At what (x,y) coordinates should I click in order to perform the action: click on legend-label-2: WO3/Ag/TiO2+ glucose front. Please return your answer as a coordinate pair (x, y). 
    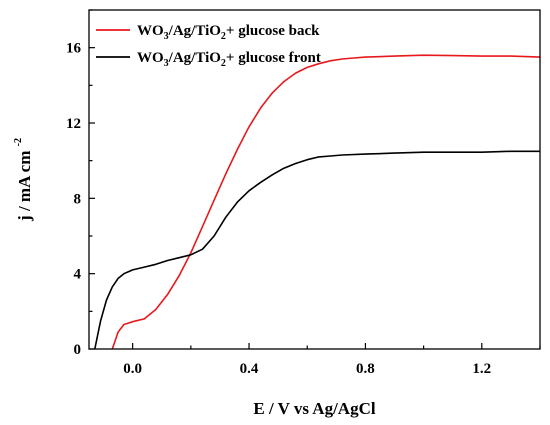
    Looking at the image, I should click on (229, 59).